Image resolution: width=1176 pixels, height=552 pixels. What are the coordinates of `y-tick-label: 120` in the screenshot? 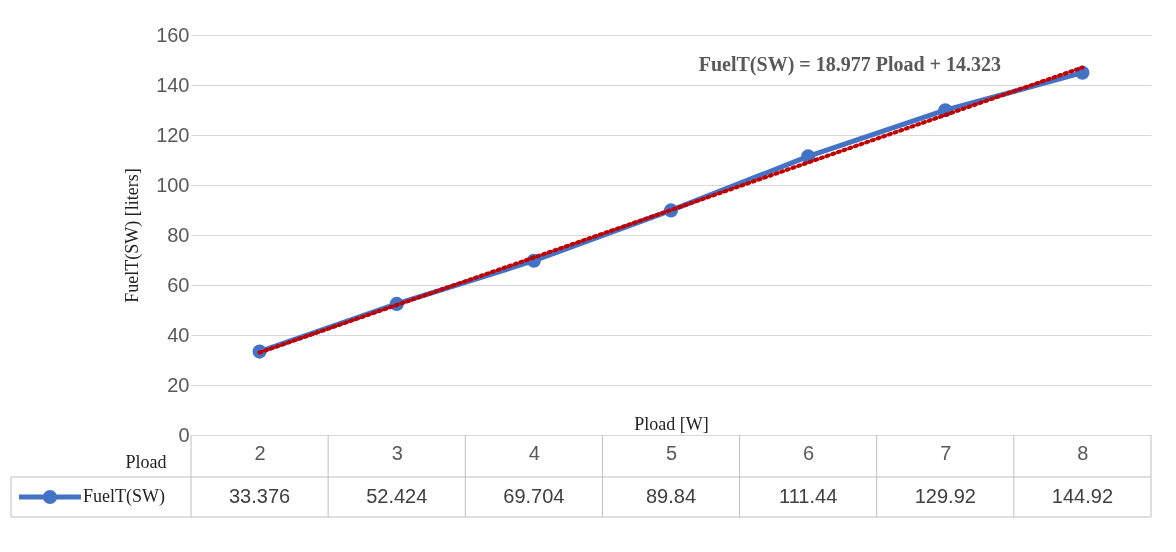 It's located at (173, 134).